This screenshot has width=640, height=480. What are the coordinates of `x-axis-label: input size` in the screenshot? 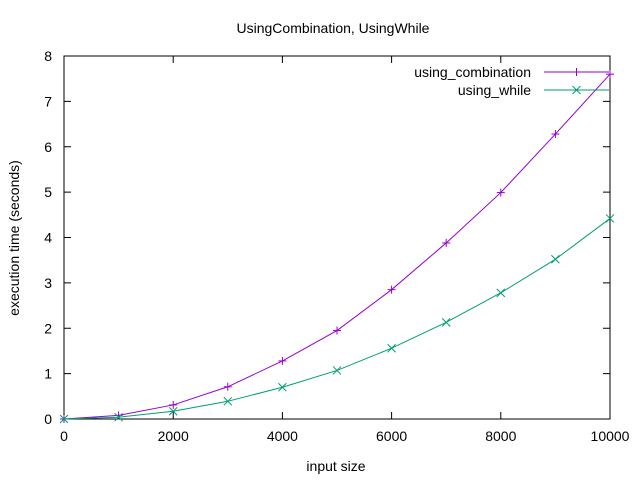 It's located at (335, 466).